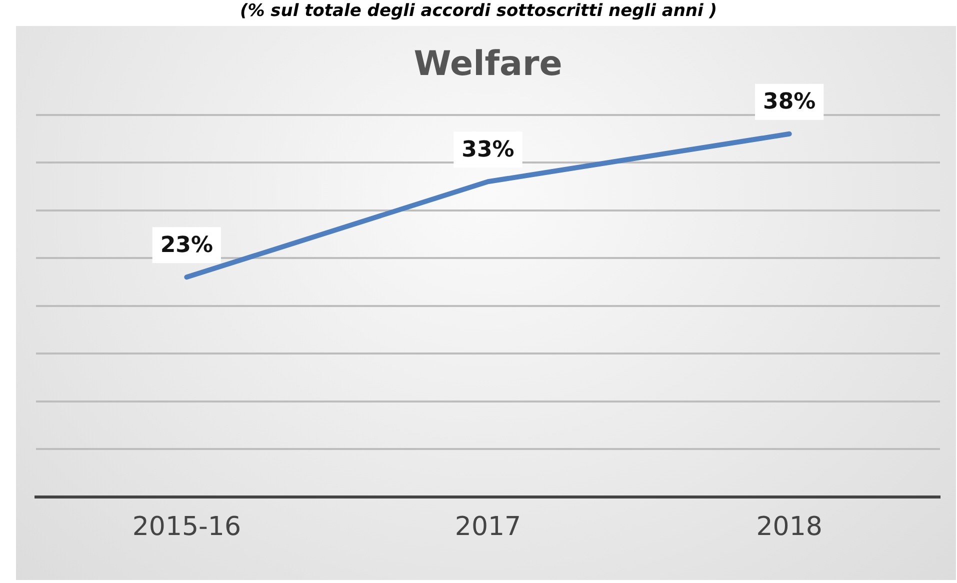  What do you see at coordinates (789, 102) in the screenshot?
I see `data-label: 38%` at bounding box center [789, 102].